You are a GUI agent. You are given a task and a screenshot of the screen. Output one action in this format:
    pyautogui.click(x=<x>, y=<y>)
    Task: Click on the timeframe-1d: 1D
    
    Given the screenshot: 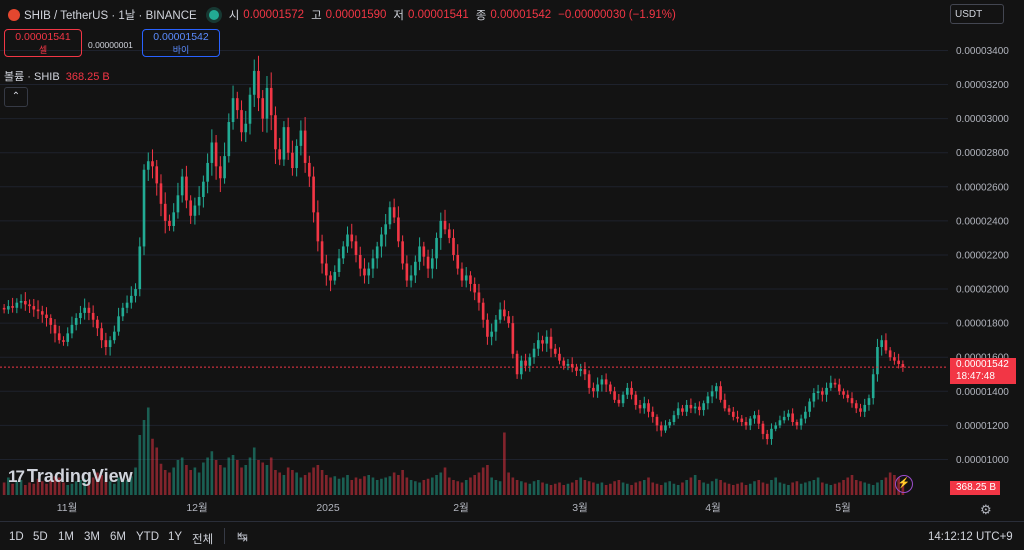 What is the action you would take?
    pyautogui.click(x=16, y=537)
    